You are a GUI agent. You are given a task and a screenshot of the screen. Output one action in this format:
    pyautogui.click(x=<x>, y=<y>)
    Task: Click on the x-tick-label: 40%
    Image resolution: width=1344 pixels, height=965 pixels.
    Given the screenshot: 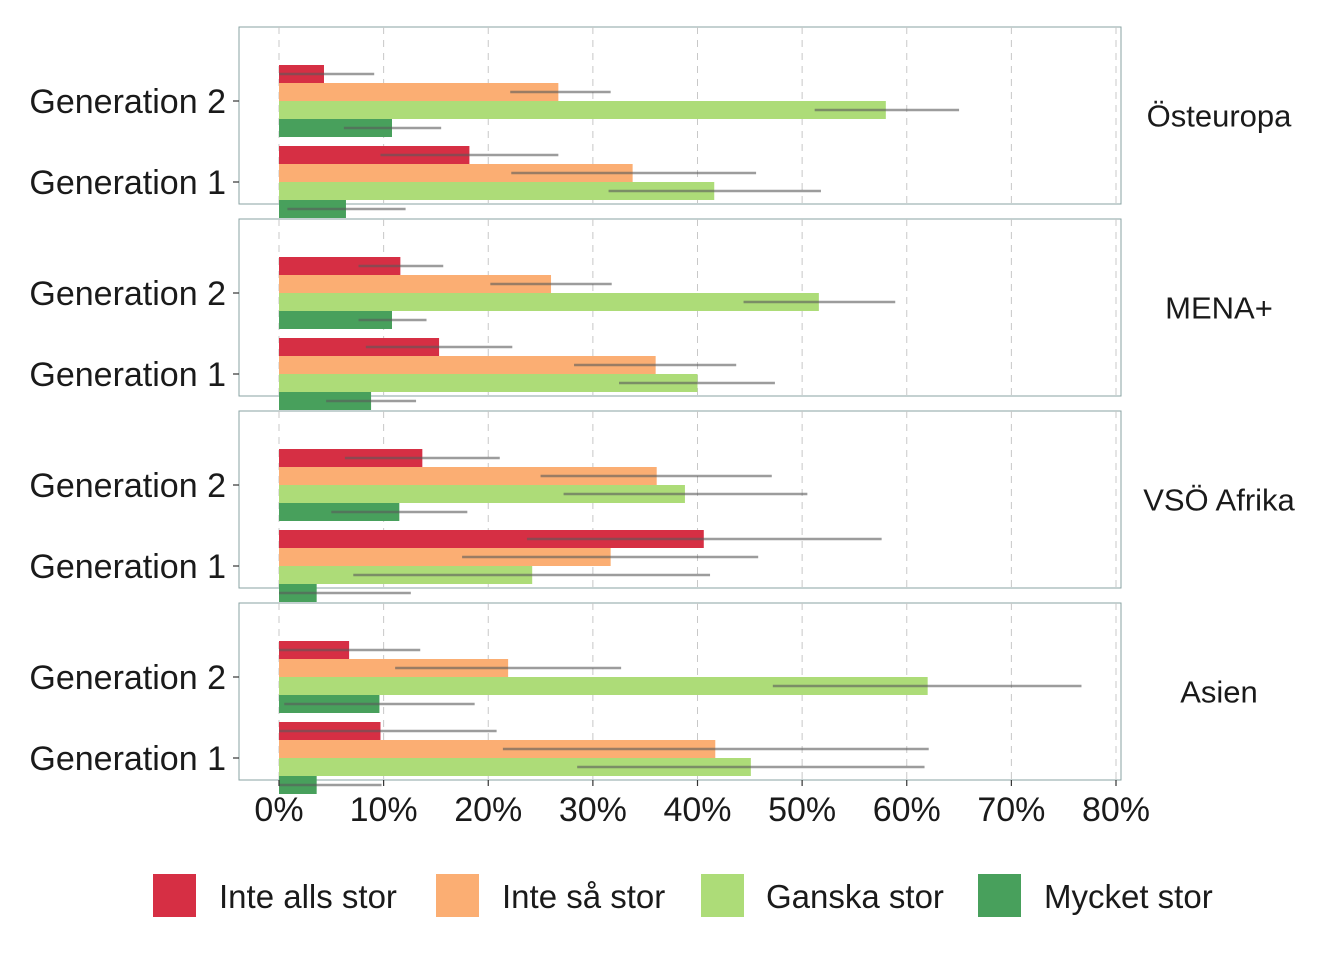 What is the action you would take?
    pyautogui.click(x=697, y=810)
    